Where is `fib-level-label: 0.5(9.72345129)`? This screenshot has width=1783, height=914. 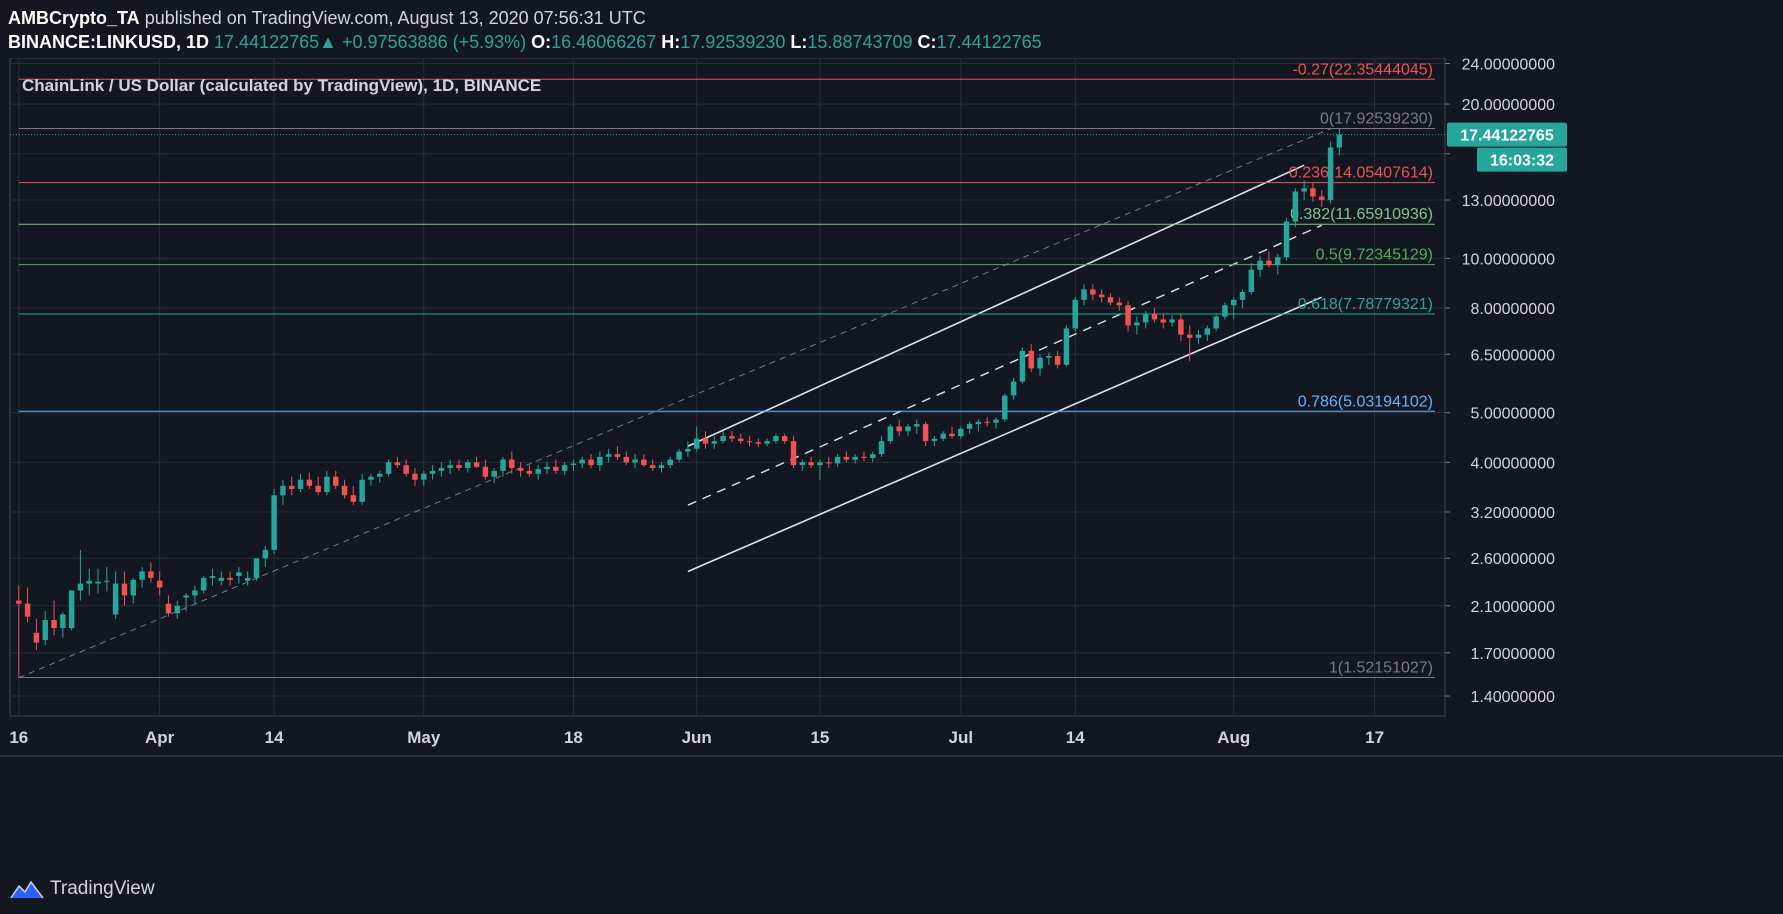 fib-level-label: 0.5(9.72345129) is located at coordinates (1374, 255).